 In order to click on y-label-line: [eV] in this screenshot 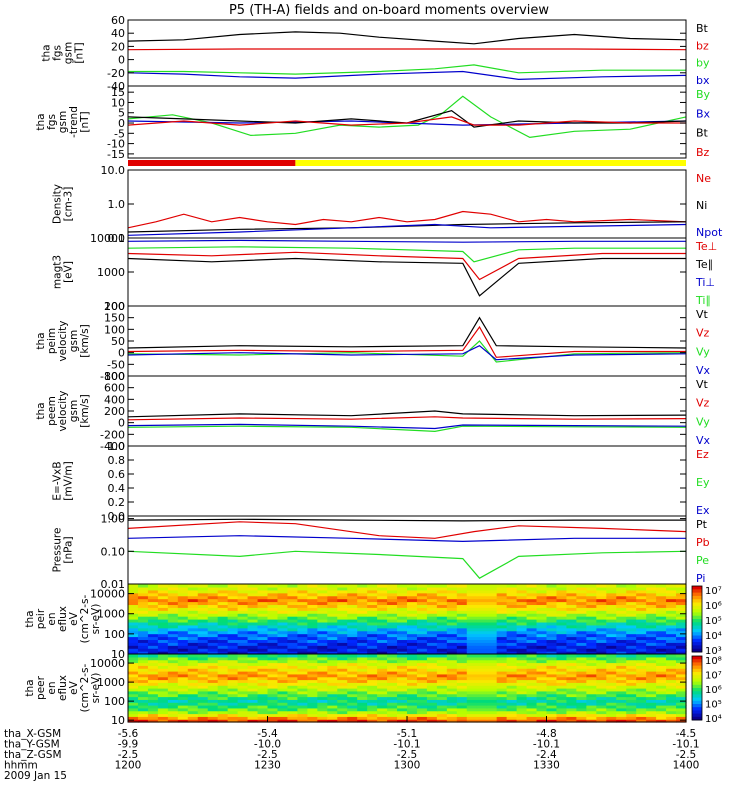, I will do `click(69, 272)`.